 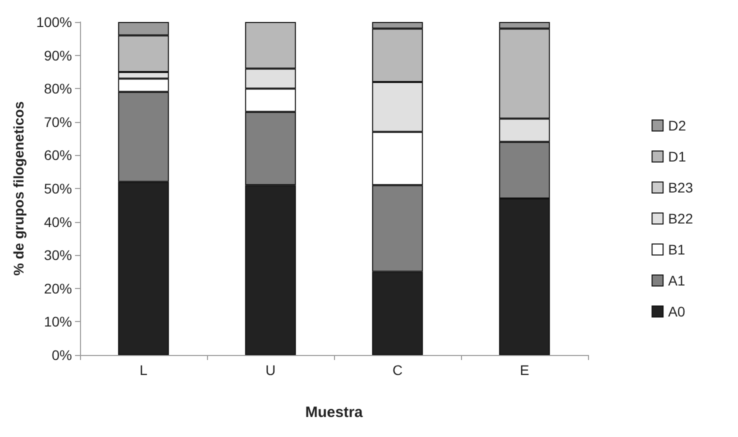 I want to click on y-tick-label: 0%, so click(x=62, y=355).